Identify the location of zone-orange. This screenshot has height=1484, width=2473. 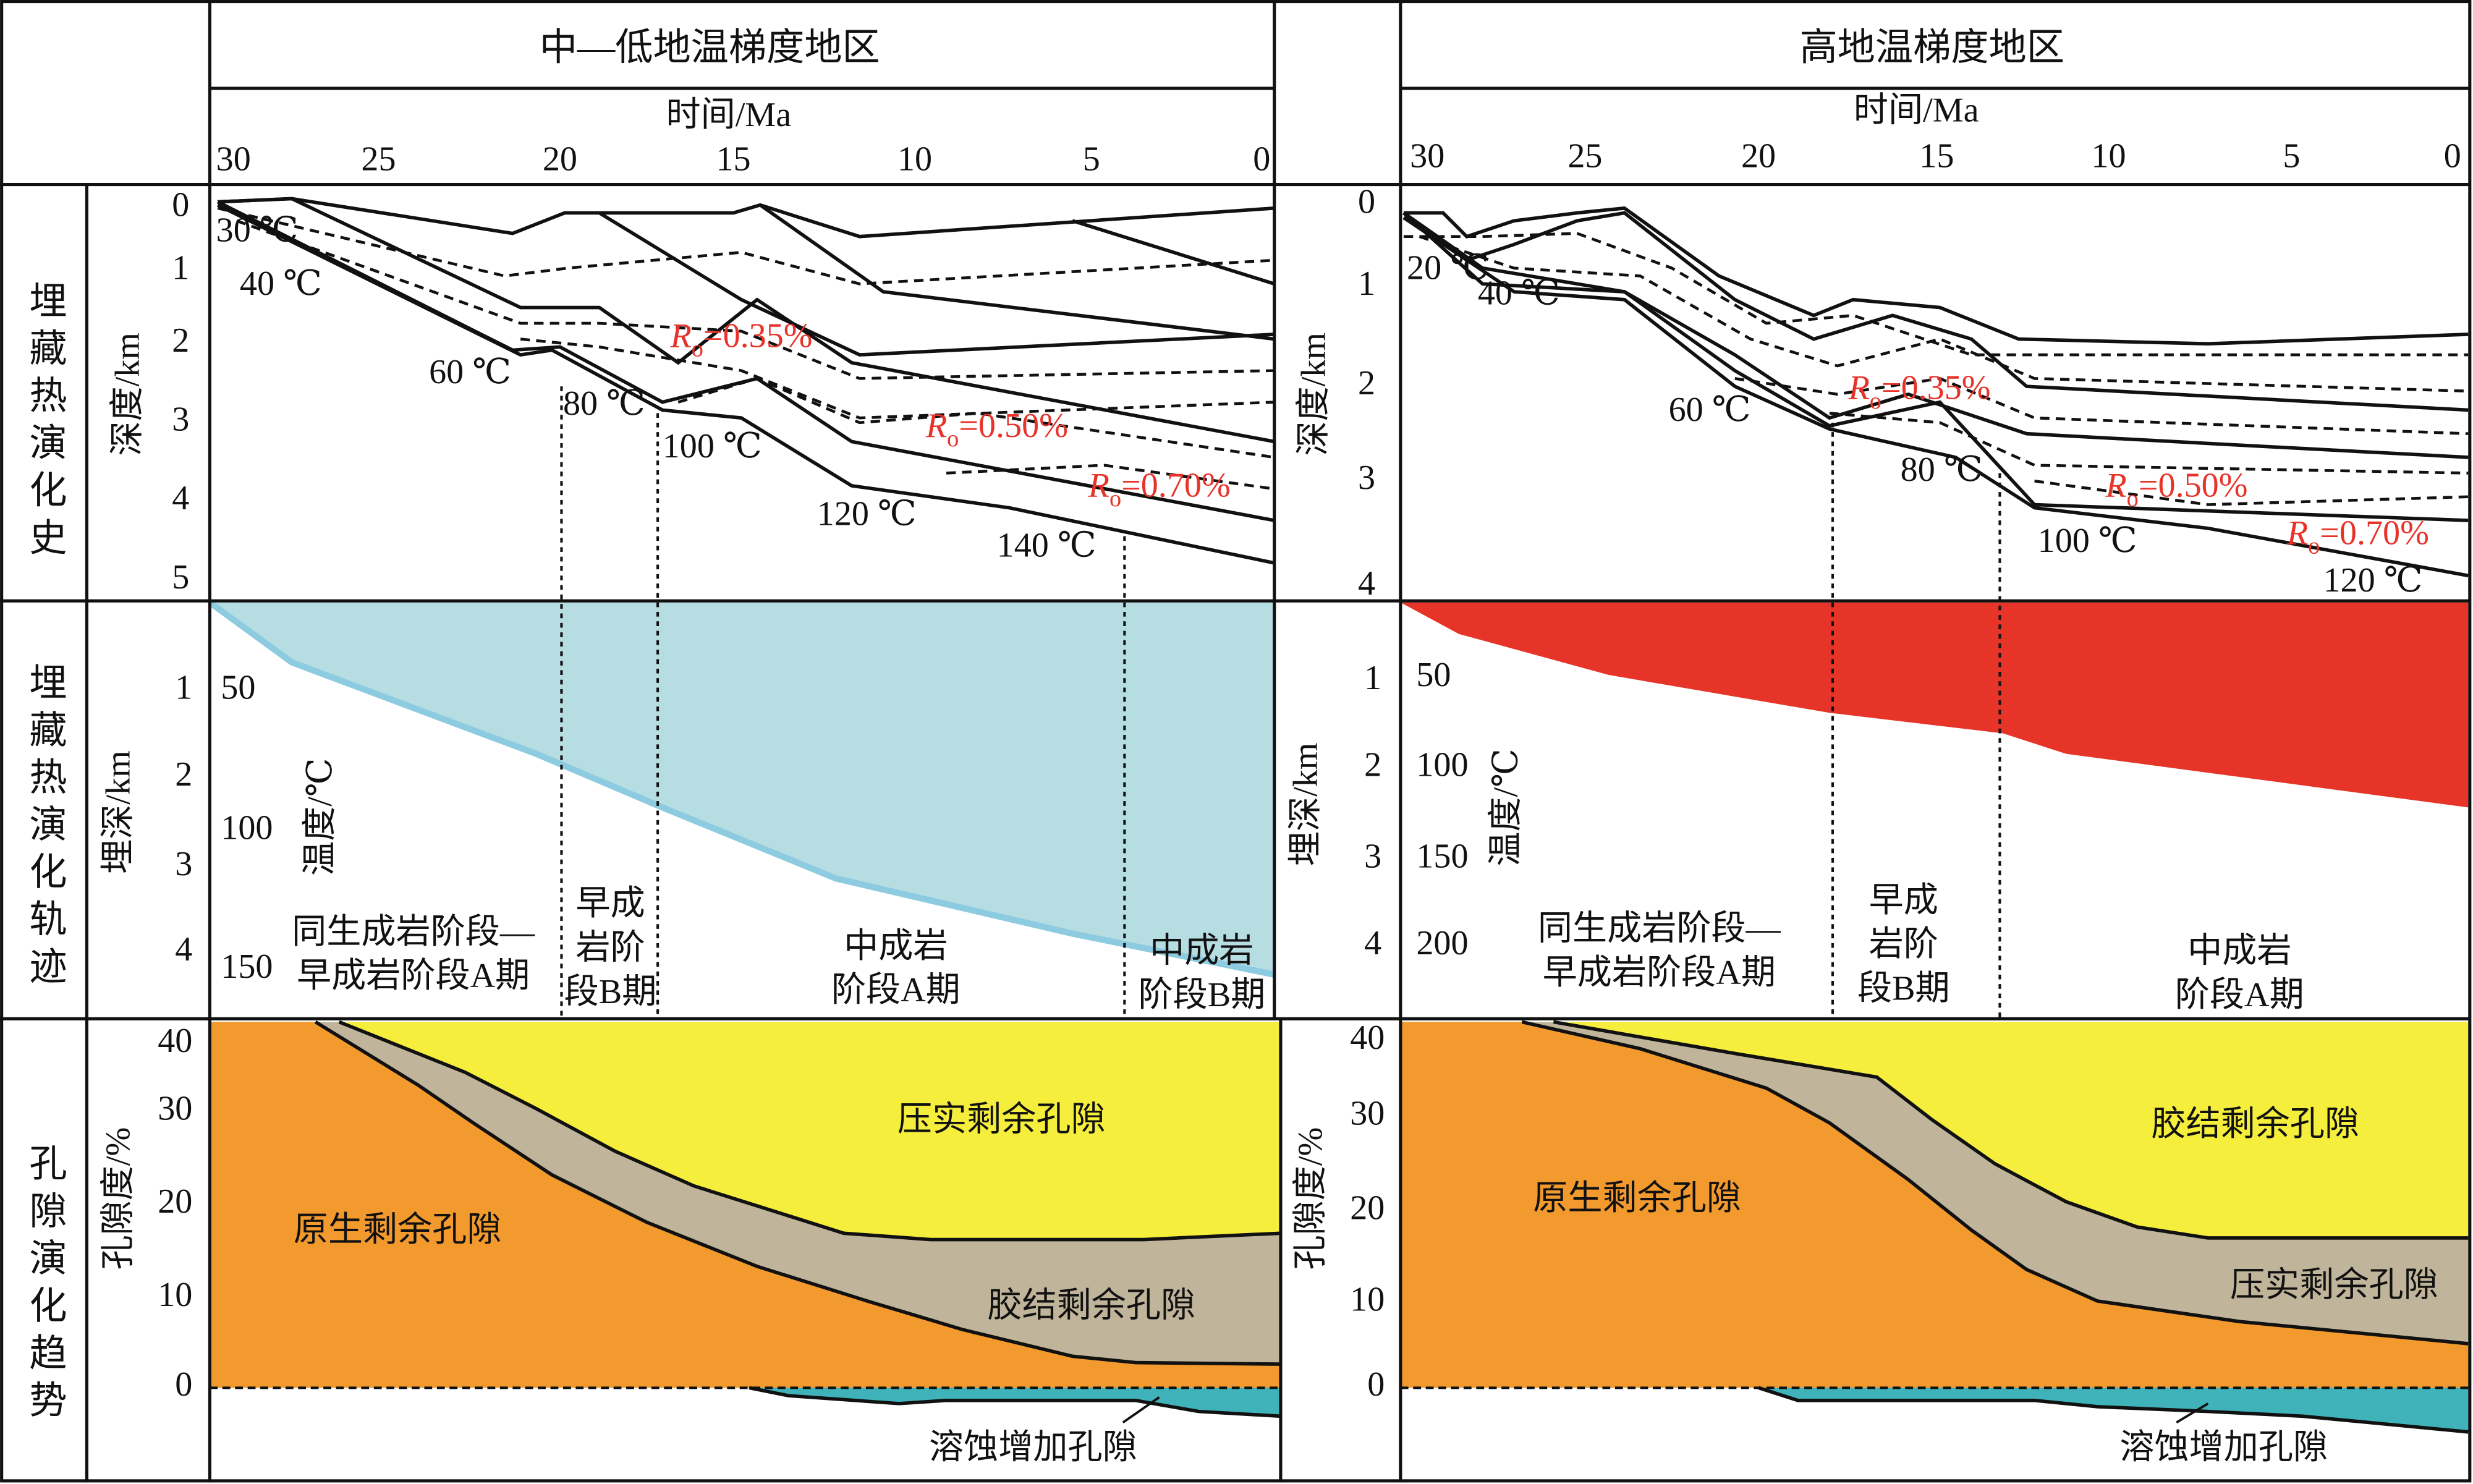
(745, 1205).